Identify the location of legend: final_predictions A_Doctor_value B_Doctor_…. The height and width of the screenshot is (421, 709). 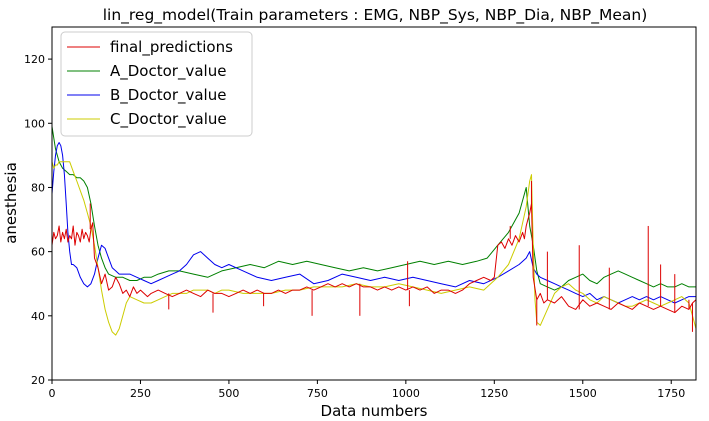
(156, 84).